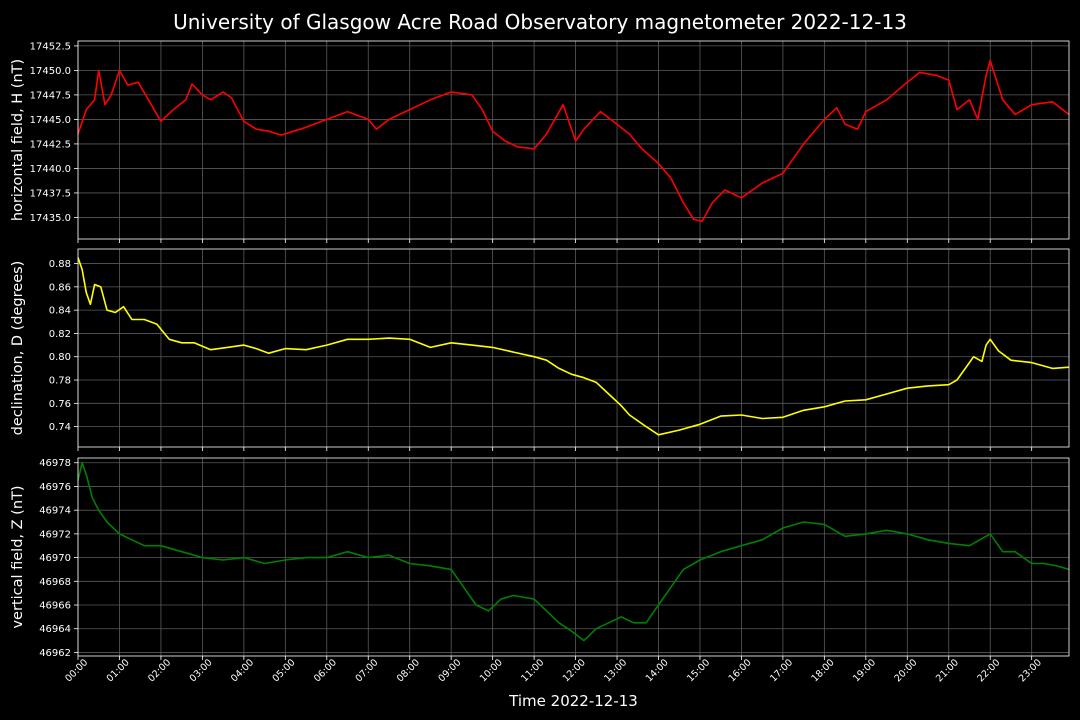 The image size is (1080, 720). What do you see at coordinates (18, 348) in the screenshot?
I see `y-axis-label: declination, D (degrees)` at bounding box center [18, 348].